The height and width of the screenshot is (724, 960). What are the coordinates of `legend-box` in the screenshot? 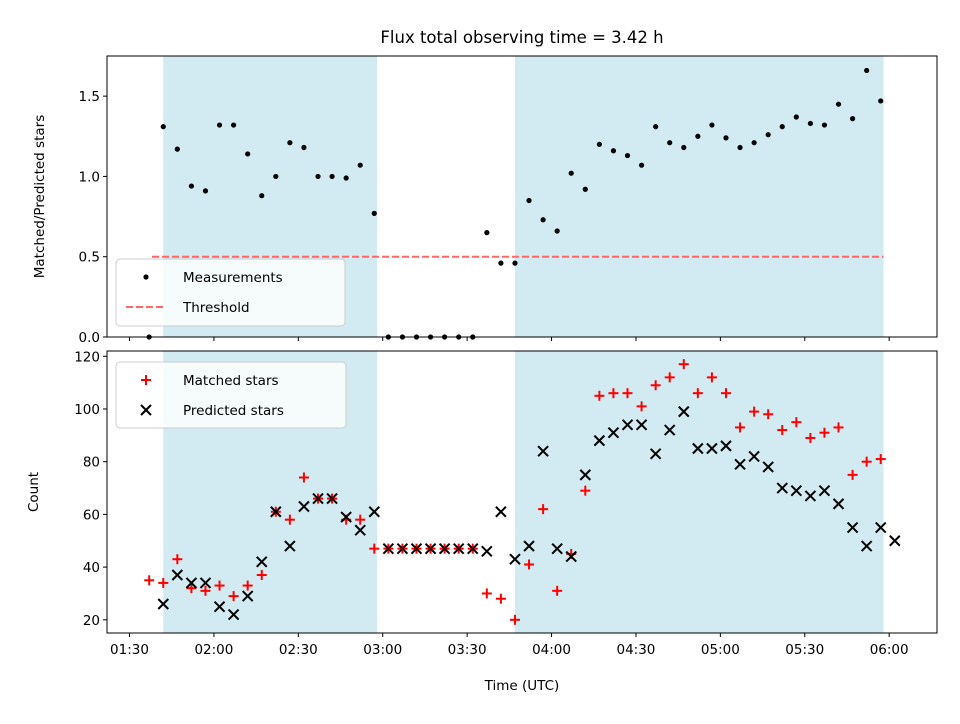 It's located at (230, 292).